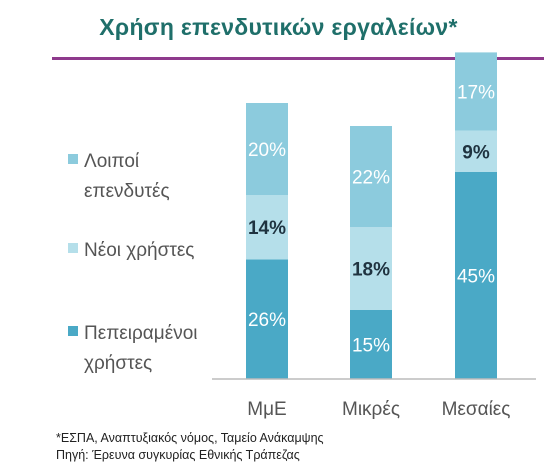 The image size is (557, 468). Describe the element at coordinates (298, 58) in the screenshot. I see `title-underline` at that location.